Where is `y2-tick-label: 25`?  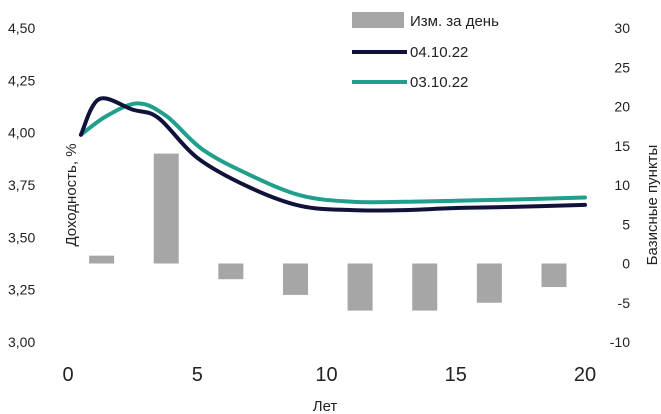
y2-tick-label: 25 is located at coordinates (622, 67).